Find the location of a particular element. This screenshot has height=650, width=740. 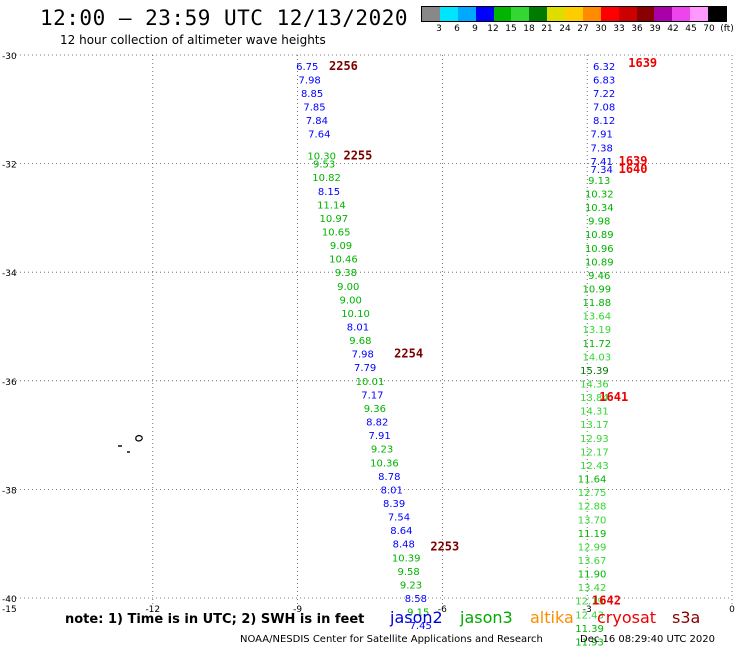

wave-height-value: 12.17 is located at coordinates (594, 452).